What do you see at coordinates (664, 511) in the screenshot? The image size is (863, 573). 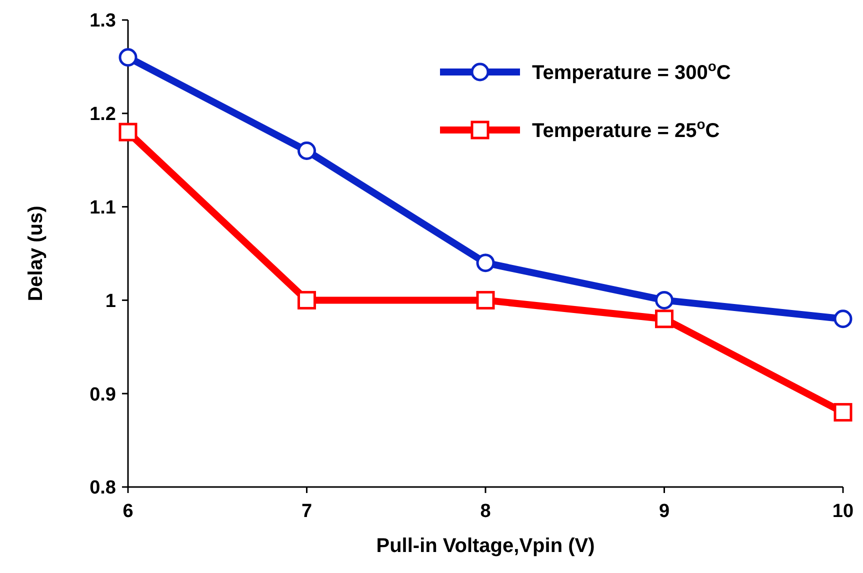 I see `x-tick-label: 9` at bounding box center [664, 511].